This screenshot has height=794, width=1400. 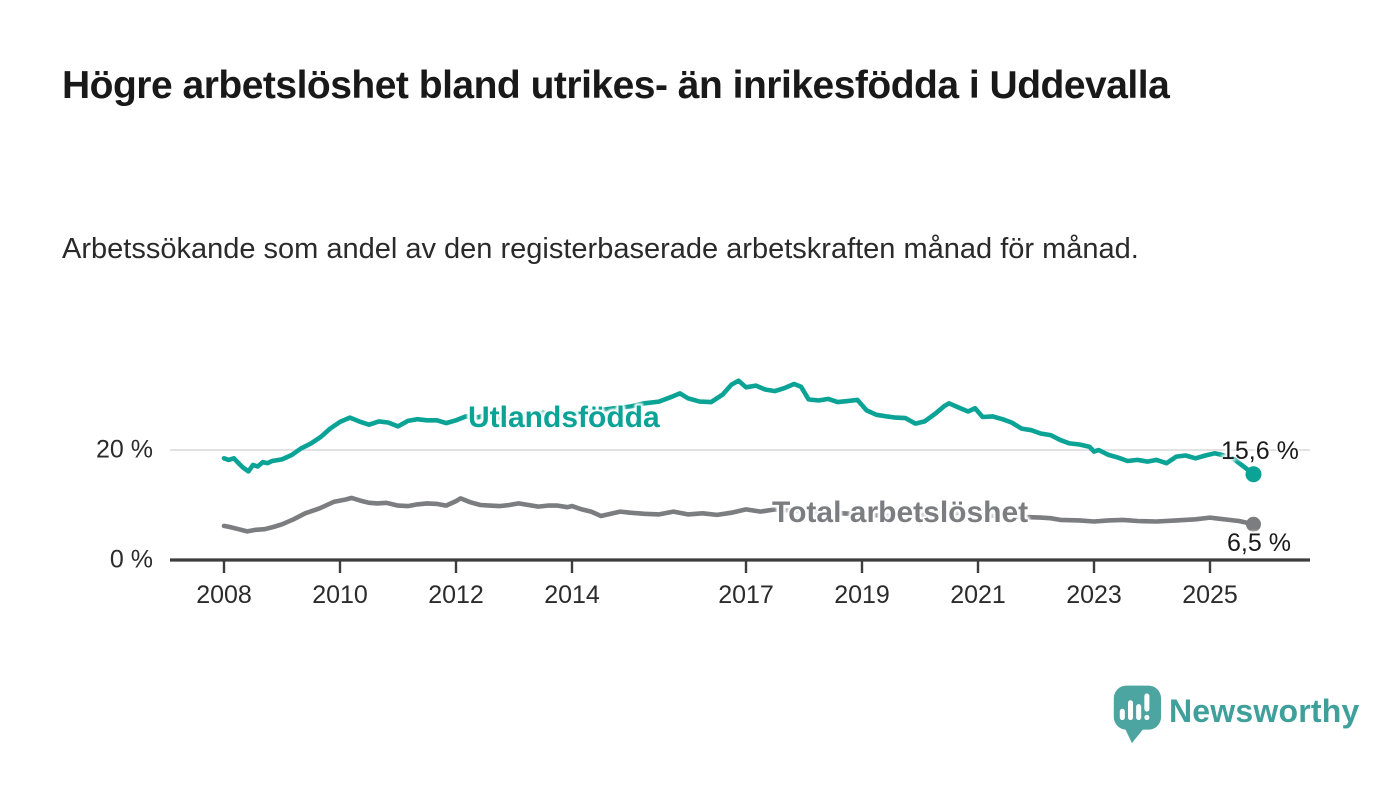 I want to click on newsworthy-logo-icon, so click(x=1137, y=714).